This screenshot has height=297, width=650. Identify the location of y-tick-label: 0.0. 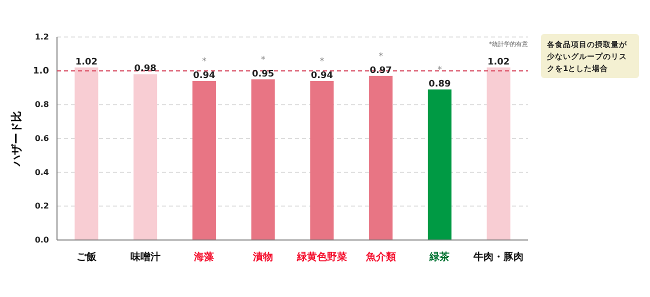
(42, 240).